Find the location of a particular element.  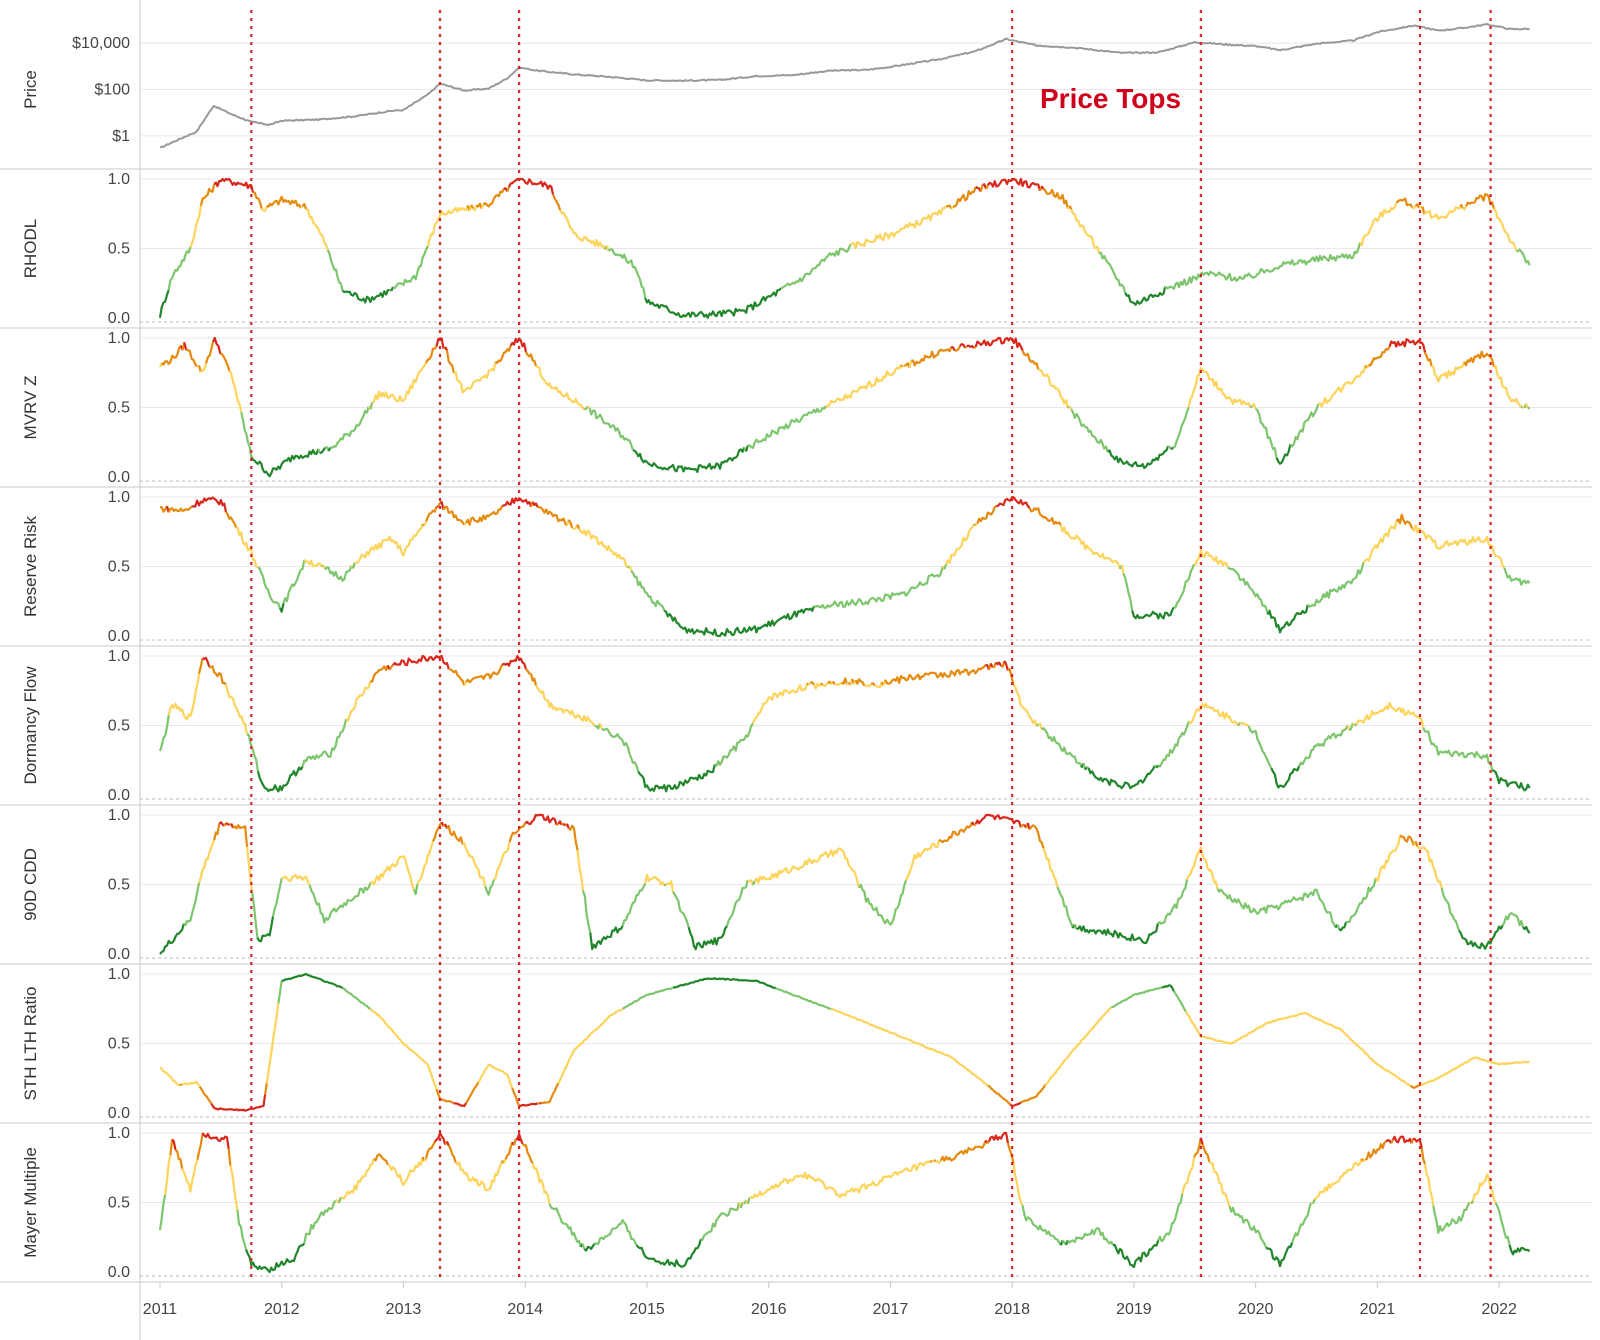

panel-label-3: Reserve Risk is located at coordinates (30, 566).